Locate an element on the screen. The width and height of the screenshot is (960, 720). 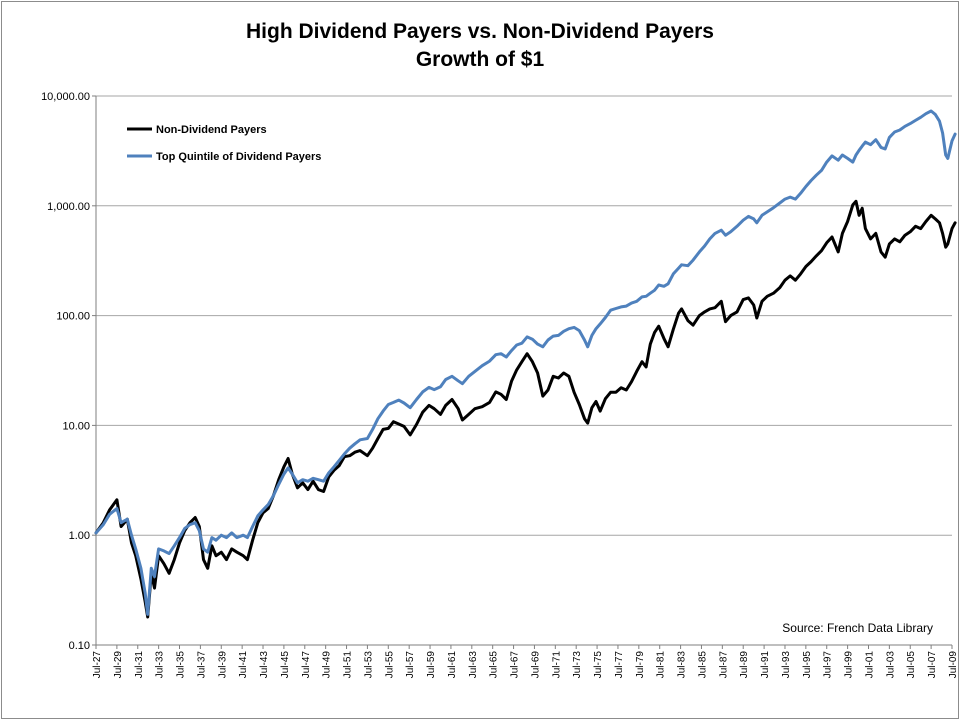
x-tick-label: Jul-65 is located at coordinates (494, 665).